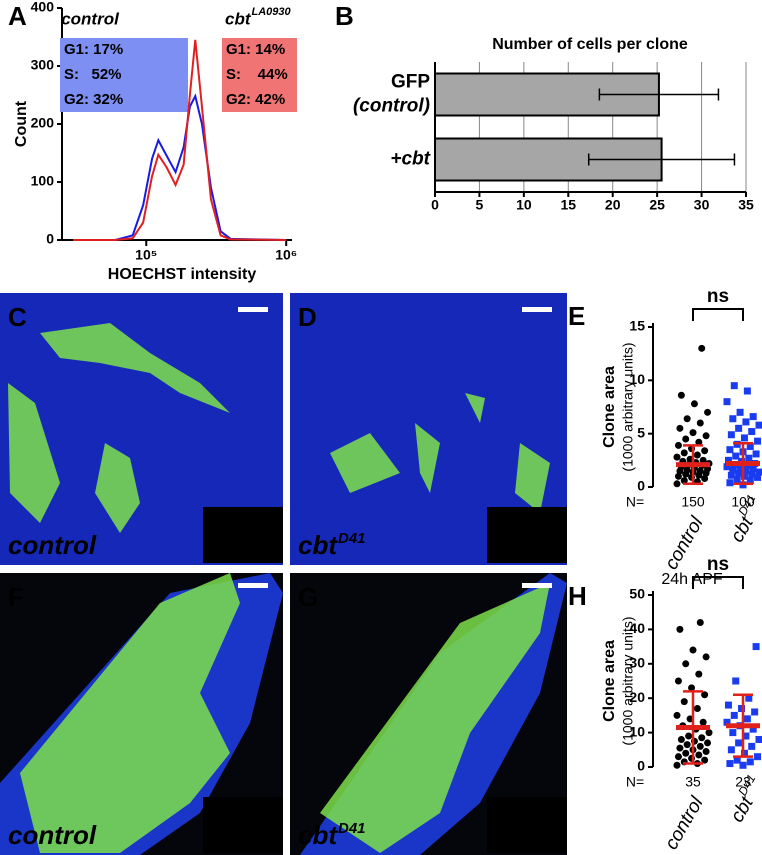 This screenshot has height=855, width=762. What do you see at coordinates (613, 205) in the screenshot?
I see `x-tick-label: 20` at bounding box center [613, 205].